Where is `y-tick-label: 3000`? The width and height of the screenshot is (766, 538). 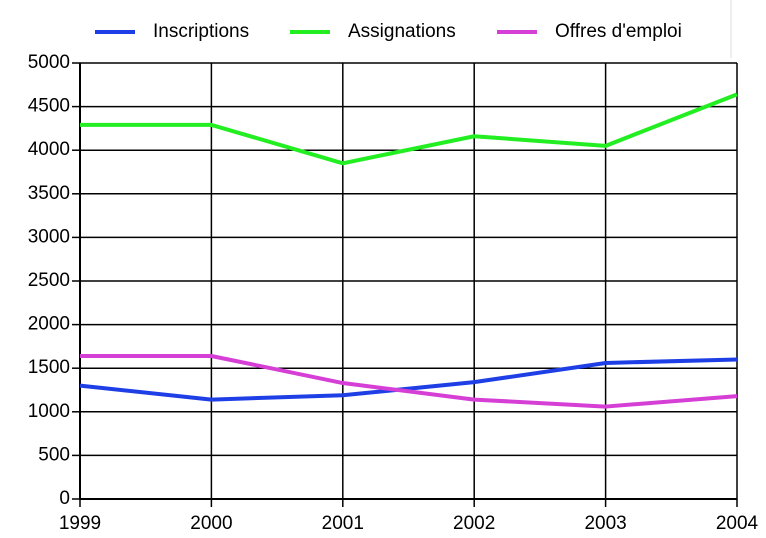 y-tick-label: 3000 is located at coordinates (49, 236).